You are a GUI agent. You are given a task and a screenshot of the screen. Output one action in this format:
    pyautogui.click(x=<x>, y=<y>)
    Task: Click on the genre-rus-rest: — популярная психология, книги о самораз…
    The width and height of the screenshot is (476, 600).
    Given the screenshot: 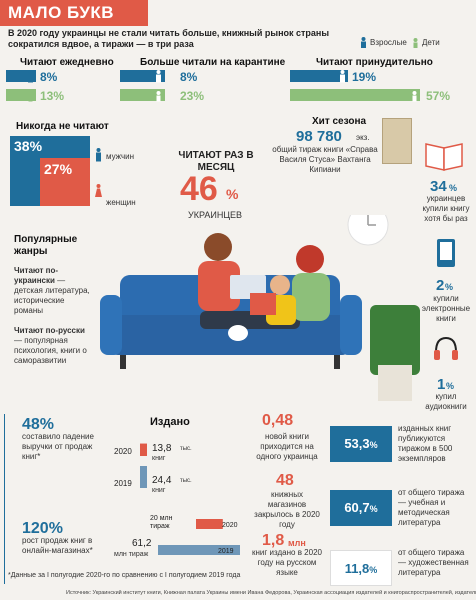 What is the action you would take?
    pyautogui.click(x=50, y=350)
    